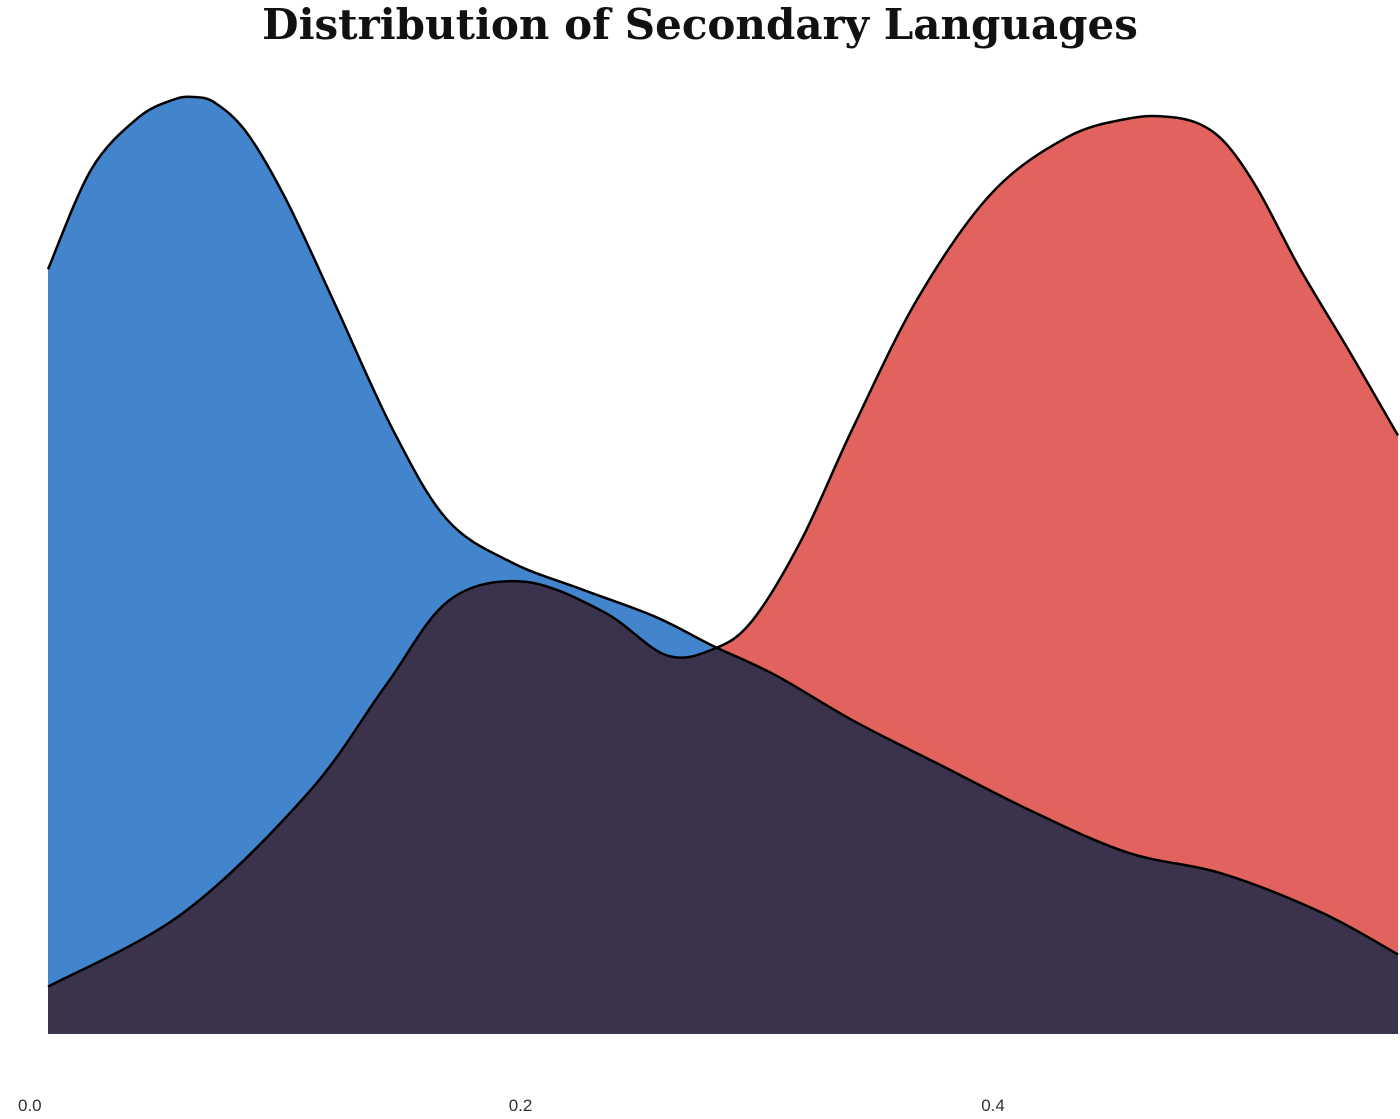 The image size is (1400, 1119). I want to click on x-axis-ticks: 0.0 0.2 0.4, so click(511, 1105).